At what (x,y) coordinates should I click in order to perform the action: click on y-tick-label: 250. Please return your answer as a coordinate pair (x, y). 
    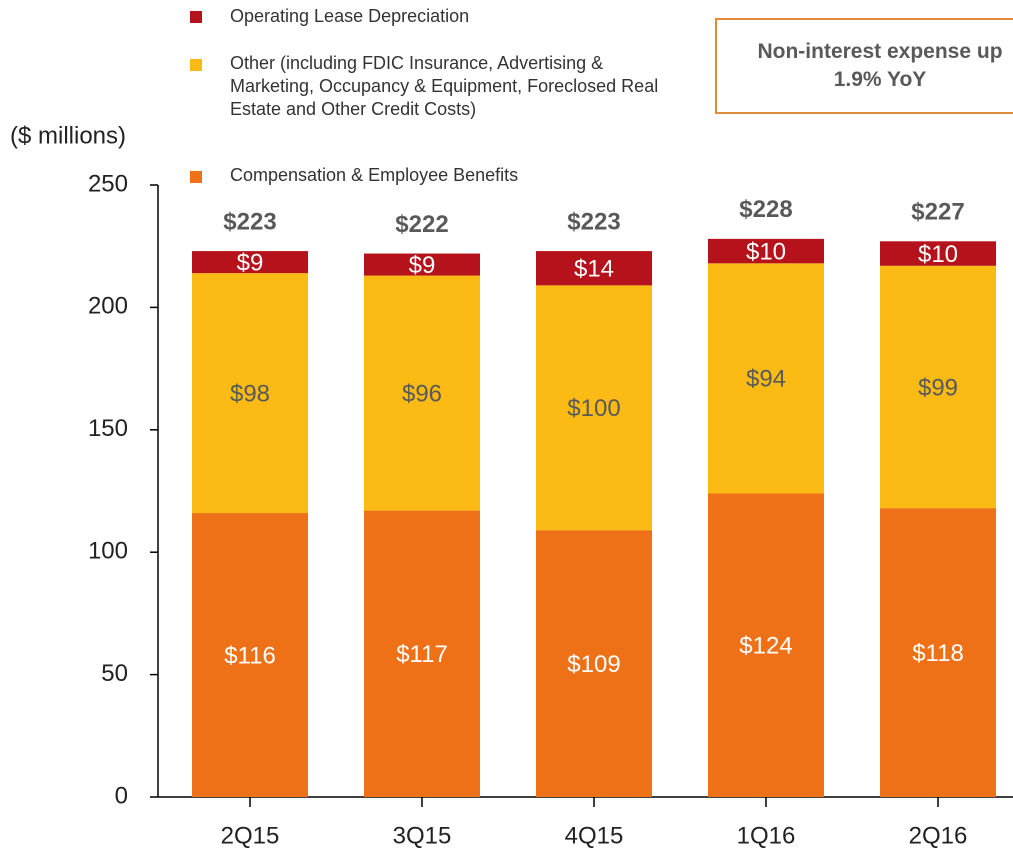
    Looking at the image, I should click on (108, 183).